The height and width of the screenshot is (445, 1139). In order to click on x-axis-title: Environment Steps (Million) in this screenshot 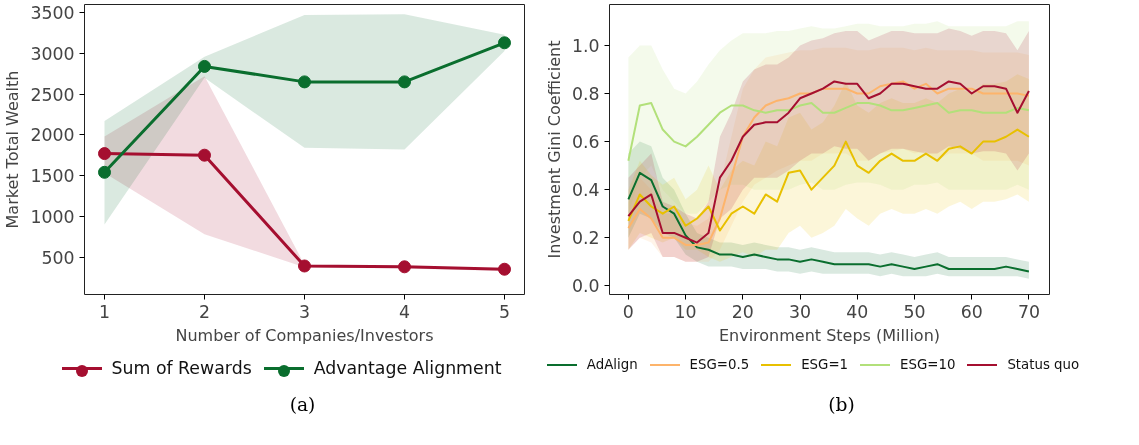, I will do `click(829, 335)`.